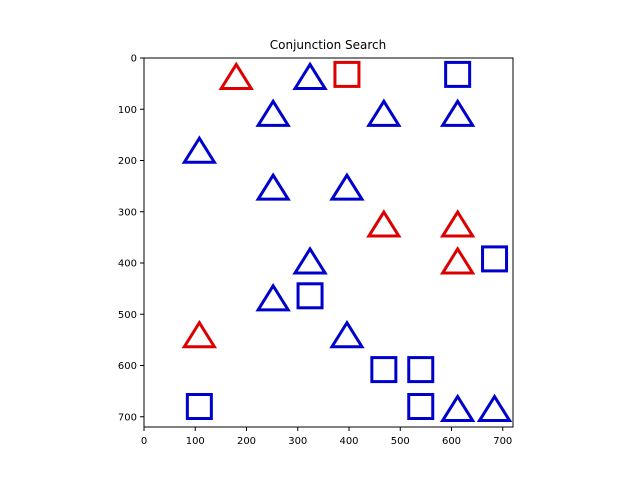 The image size is (640, 480). Describe the element at coordinates (195, 441) in the screenshot. I see `x-tick-label-100: 100` at that location.